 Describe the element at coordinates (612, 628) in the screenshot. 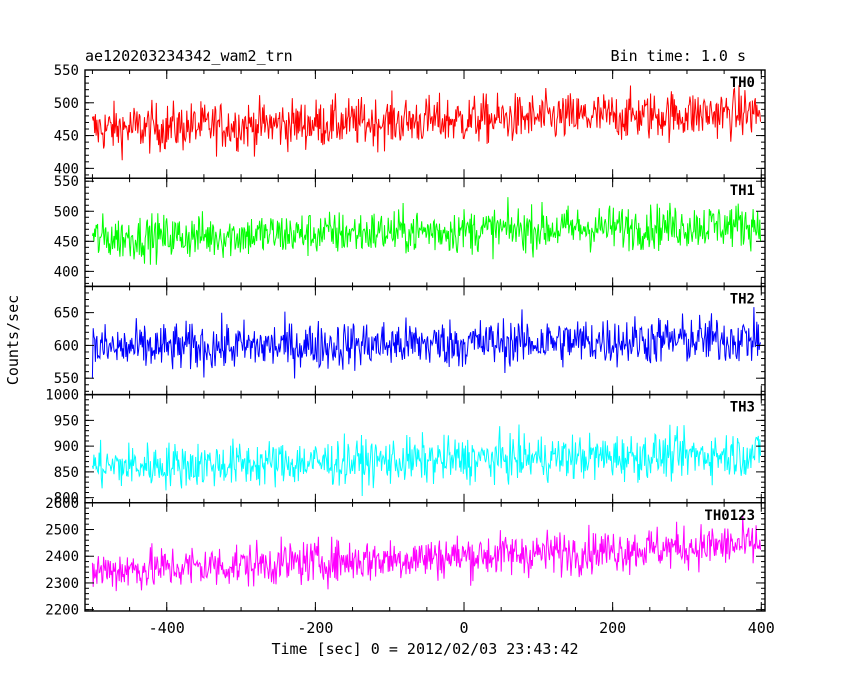

I see `x-tick-label: 200` at that location.